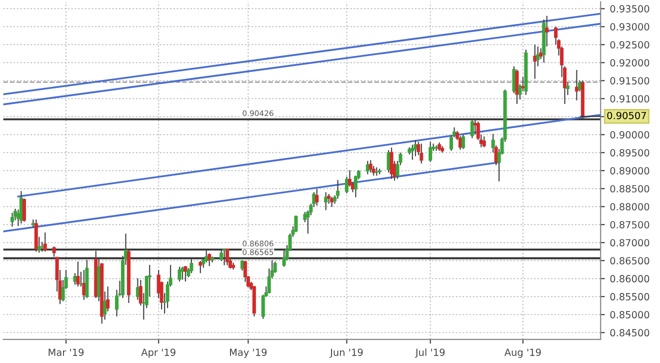  I want to click on y-tick-label: 0.91500, so click(630, 80).